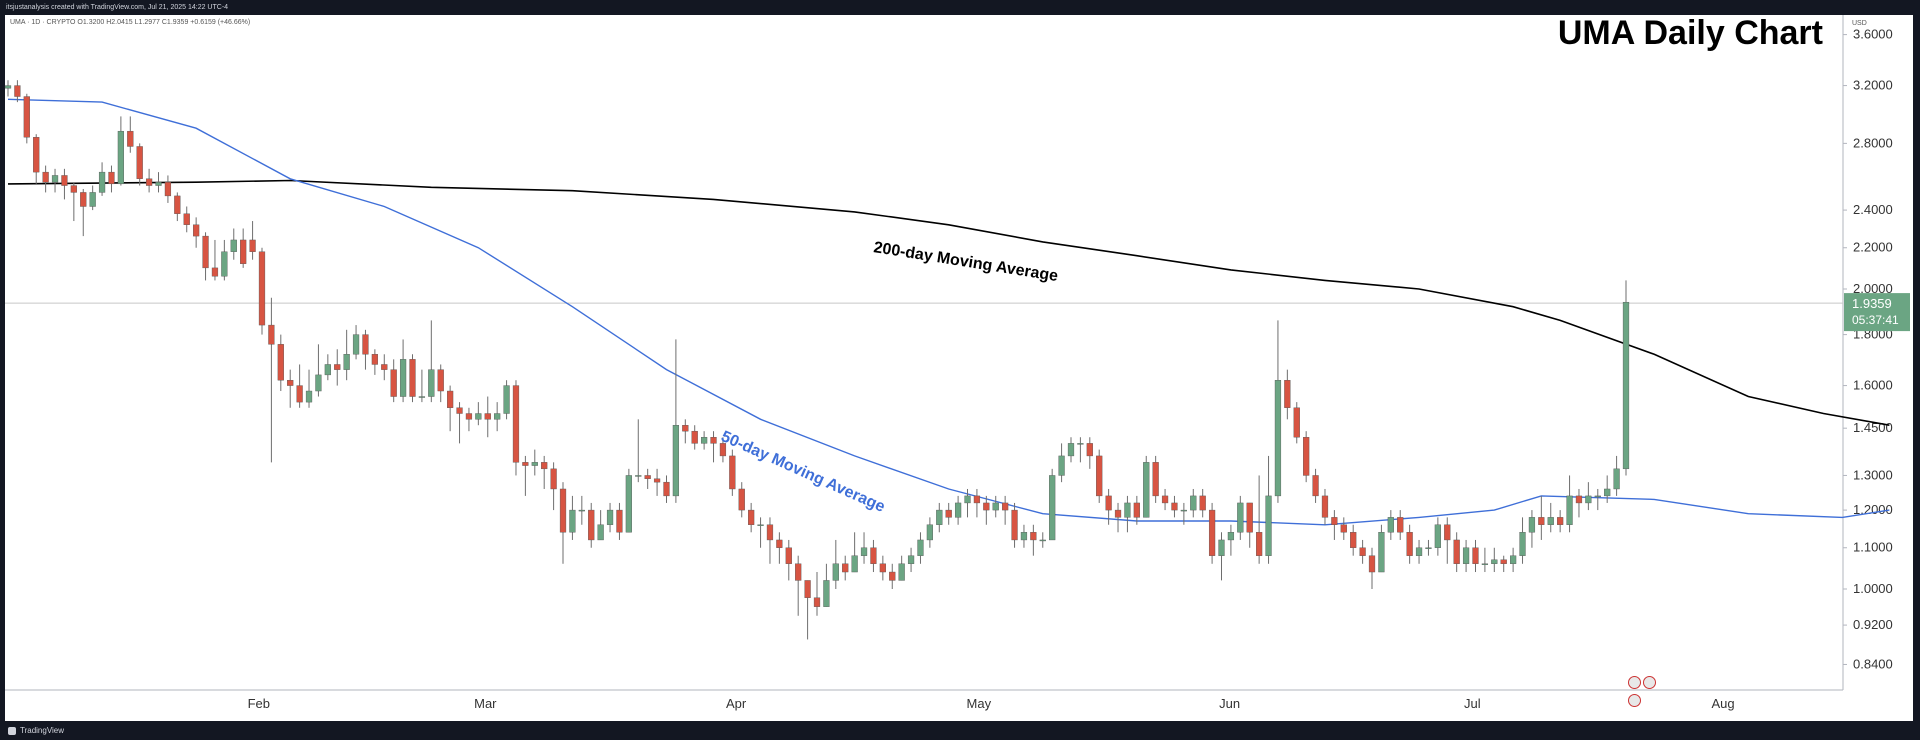 The image size is (1920, 740). What do you see at coordinates (1873, 288) in the screenshot?
I see `price-tick-label: 2.0000` at bounding box center [1873, 288].